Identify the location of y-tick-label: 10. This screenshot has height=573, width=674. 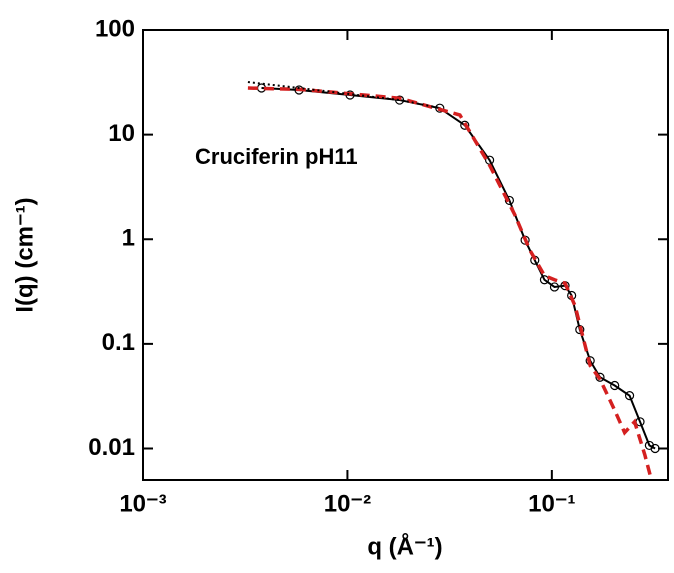
(121, 133).